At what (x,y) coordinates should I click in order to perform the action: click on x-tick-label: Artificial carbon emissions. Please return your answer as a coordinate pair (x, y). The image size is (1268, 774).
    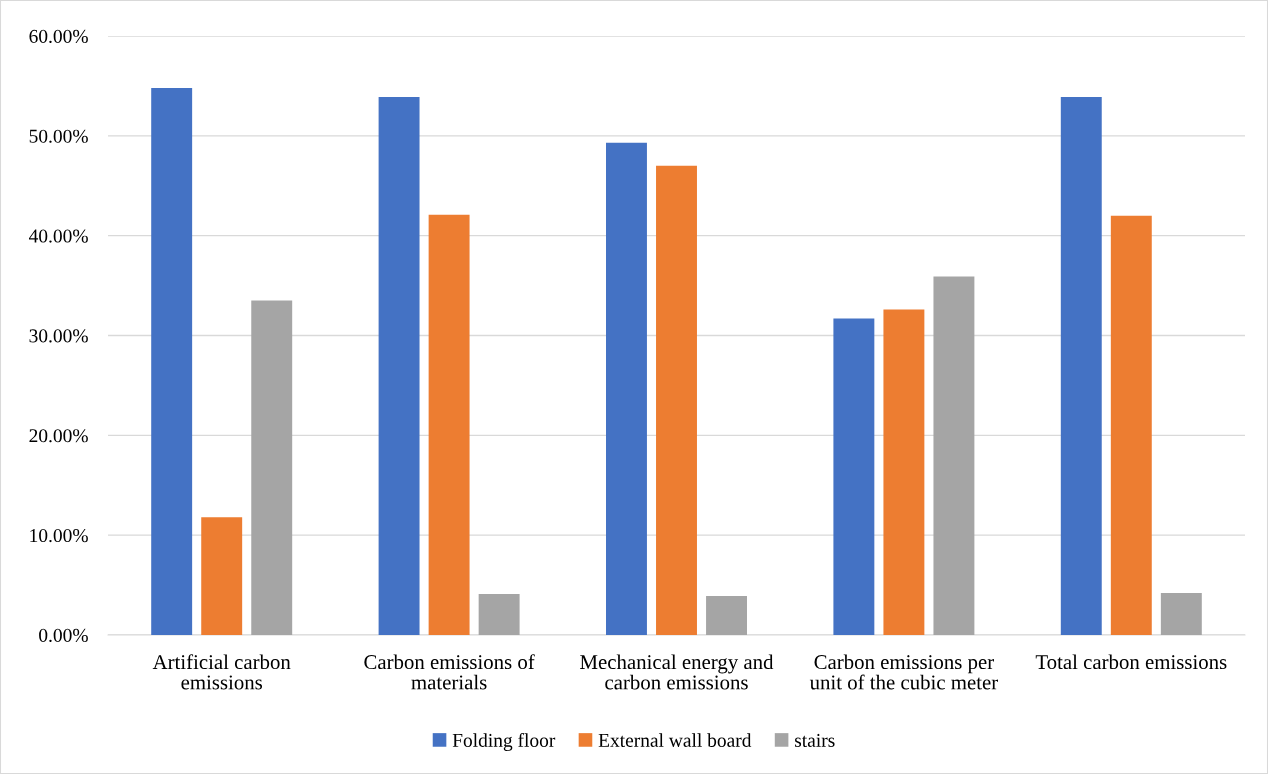
    Looking at the image, I should click on (221, 672).